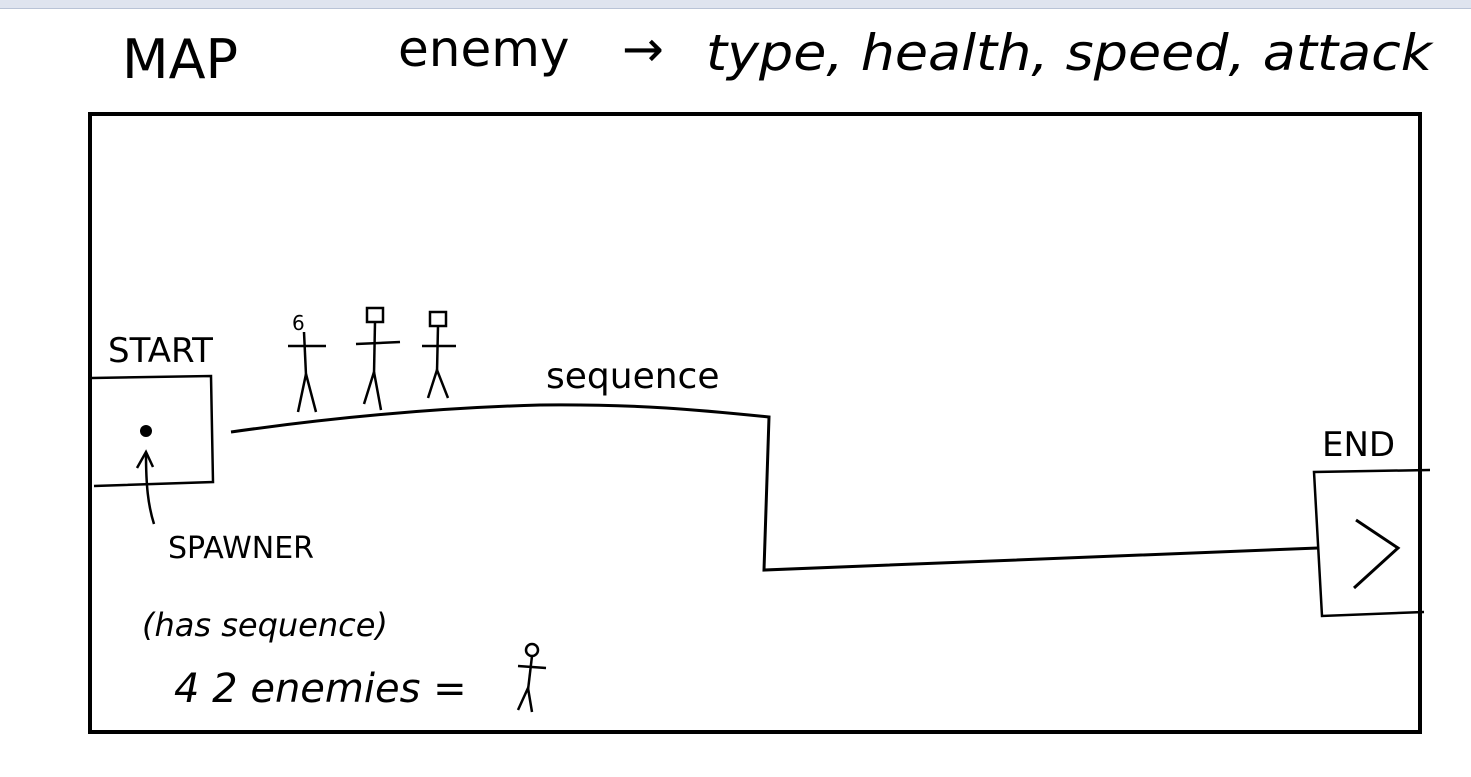 This screenshot has height=777, width=1471. I want to click on enemy-symbol, so click(531, 677).